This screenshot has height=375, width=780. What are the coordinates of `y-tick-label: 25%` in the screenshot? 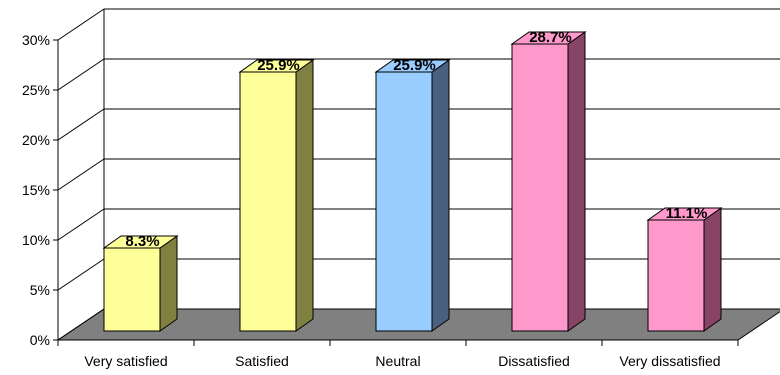 It's located at (36, 90).